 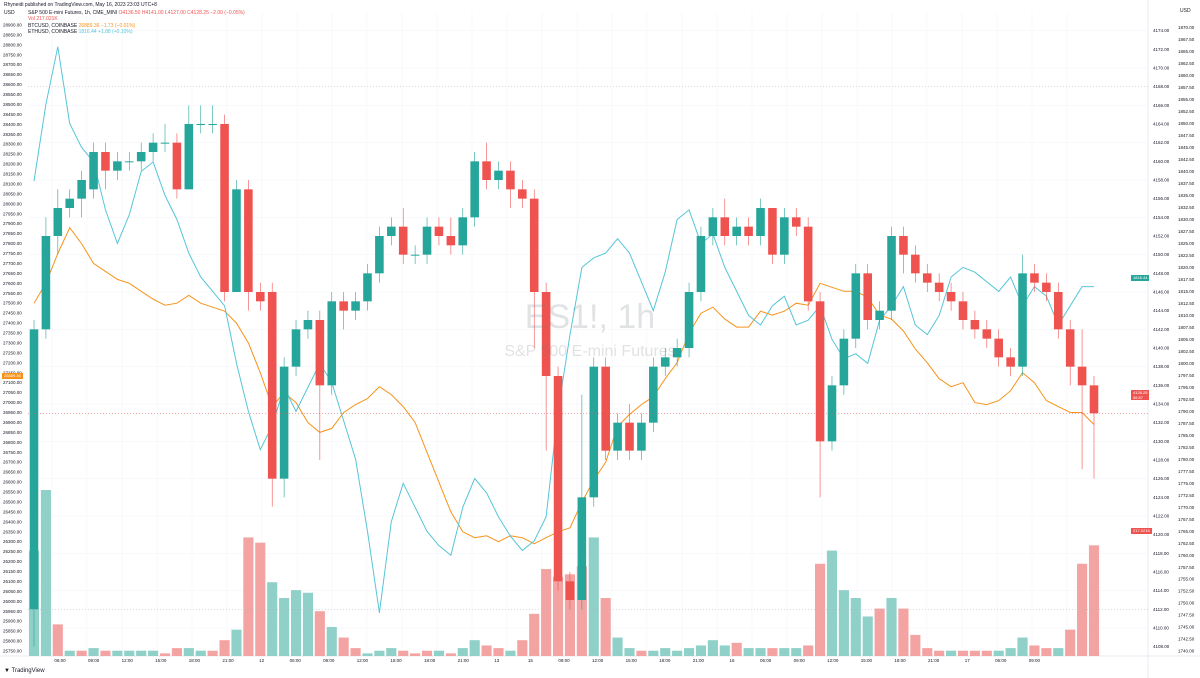 What do you see at coordinates (1138, 397) in the screenshot?
I see `es-countdown: 56:57` at bounding box center [1138, 397].